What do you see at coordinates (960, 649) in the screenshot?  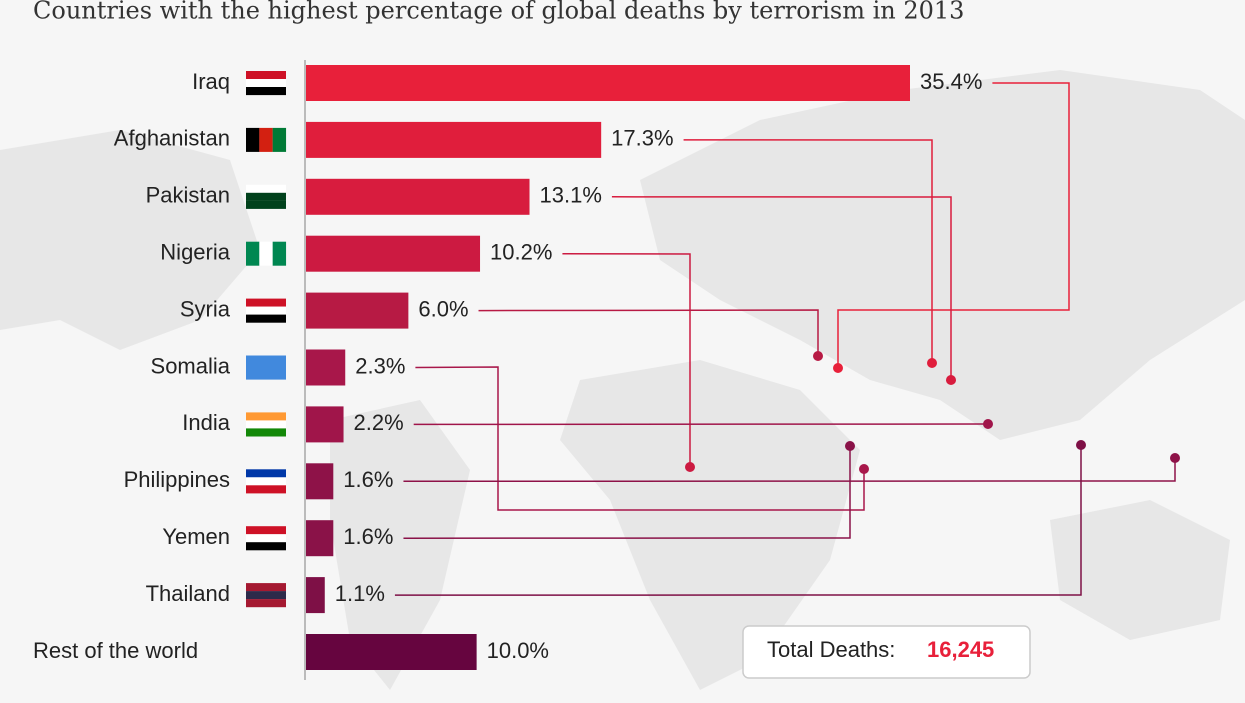 I see `total-value: 16,245` at bounding box center [960, 649].